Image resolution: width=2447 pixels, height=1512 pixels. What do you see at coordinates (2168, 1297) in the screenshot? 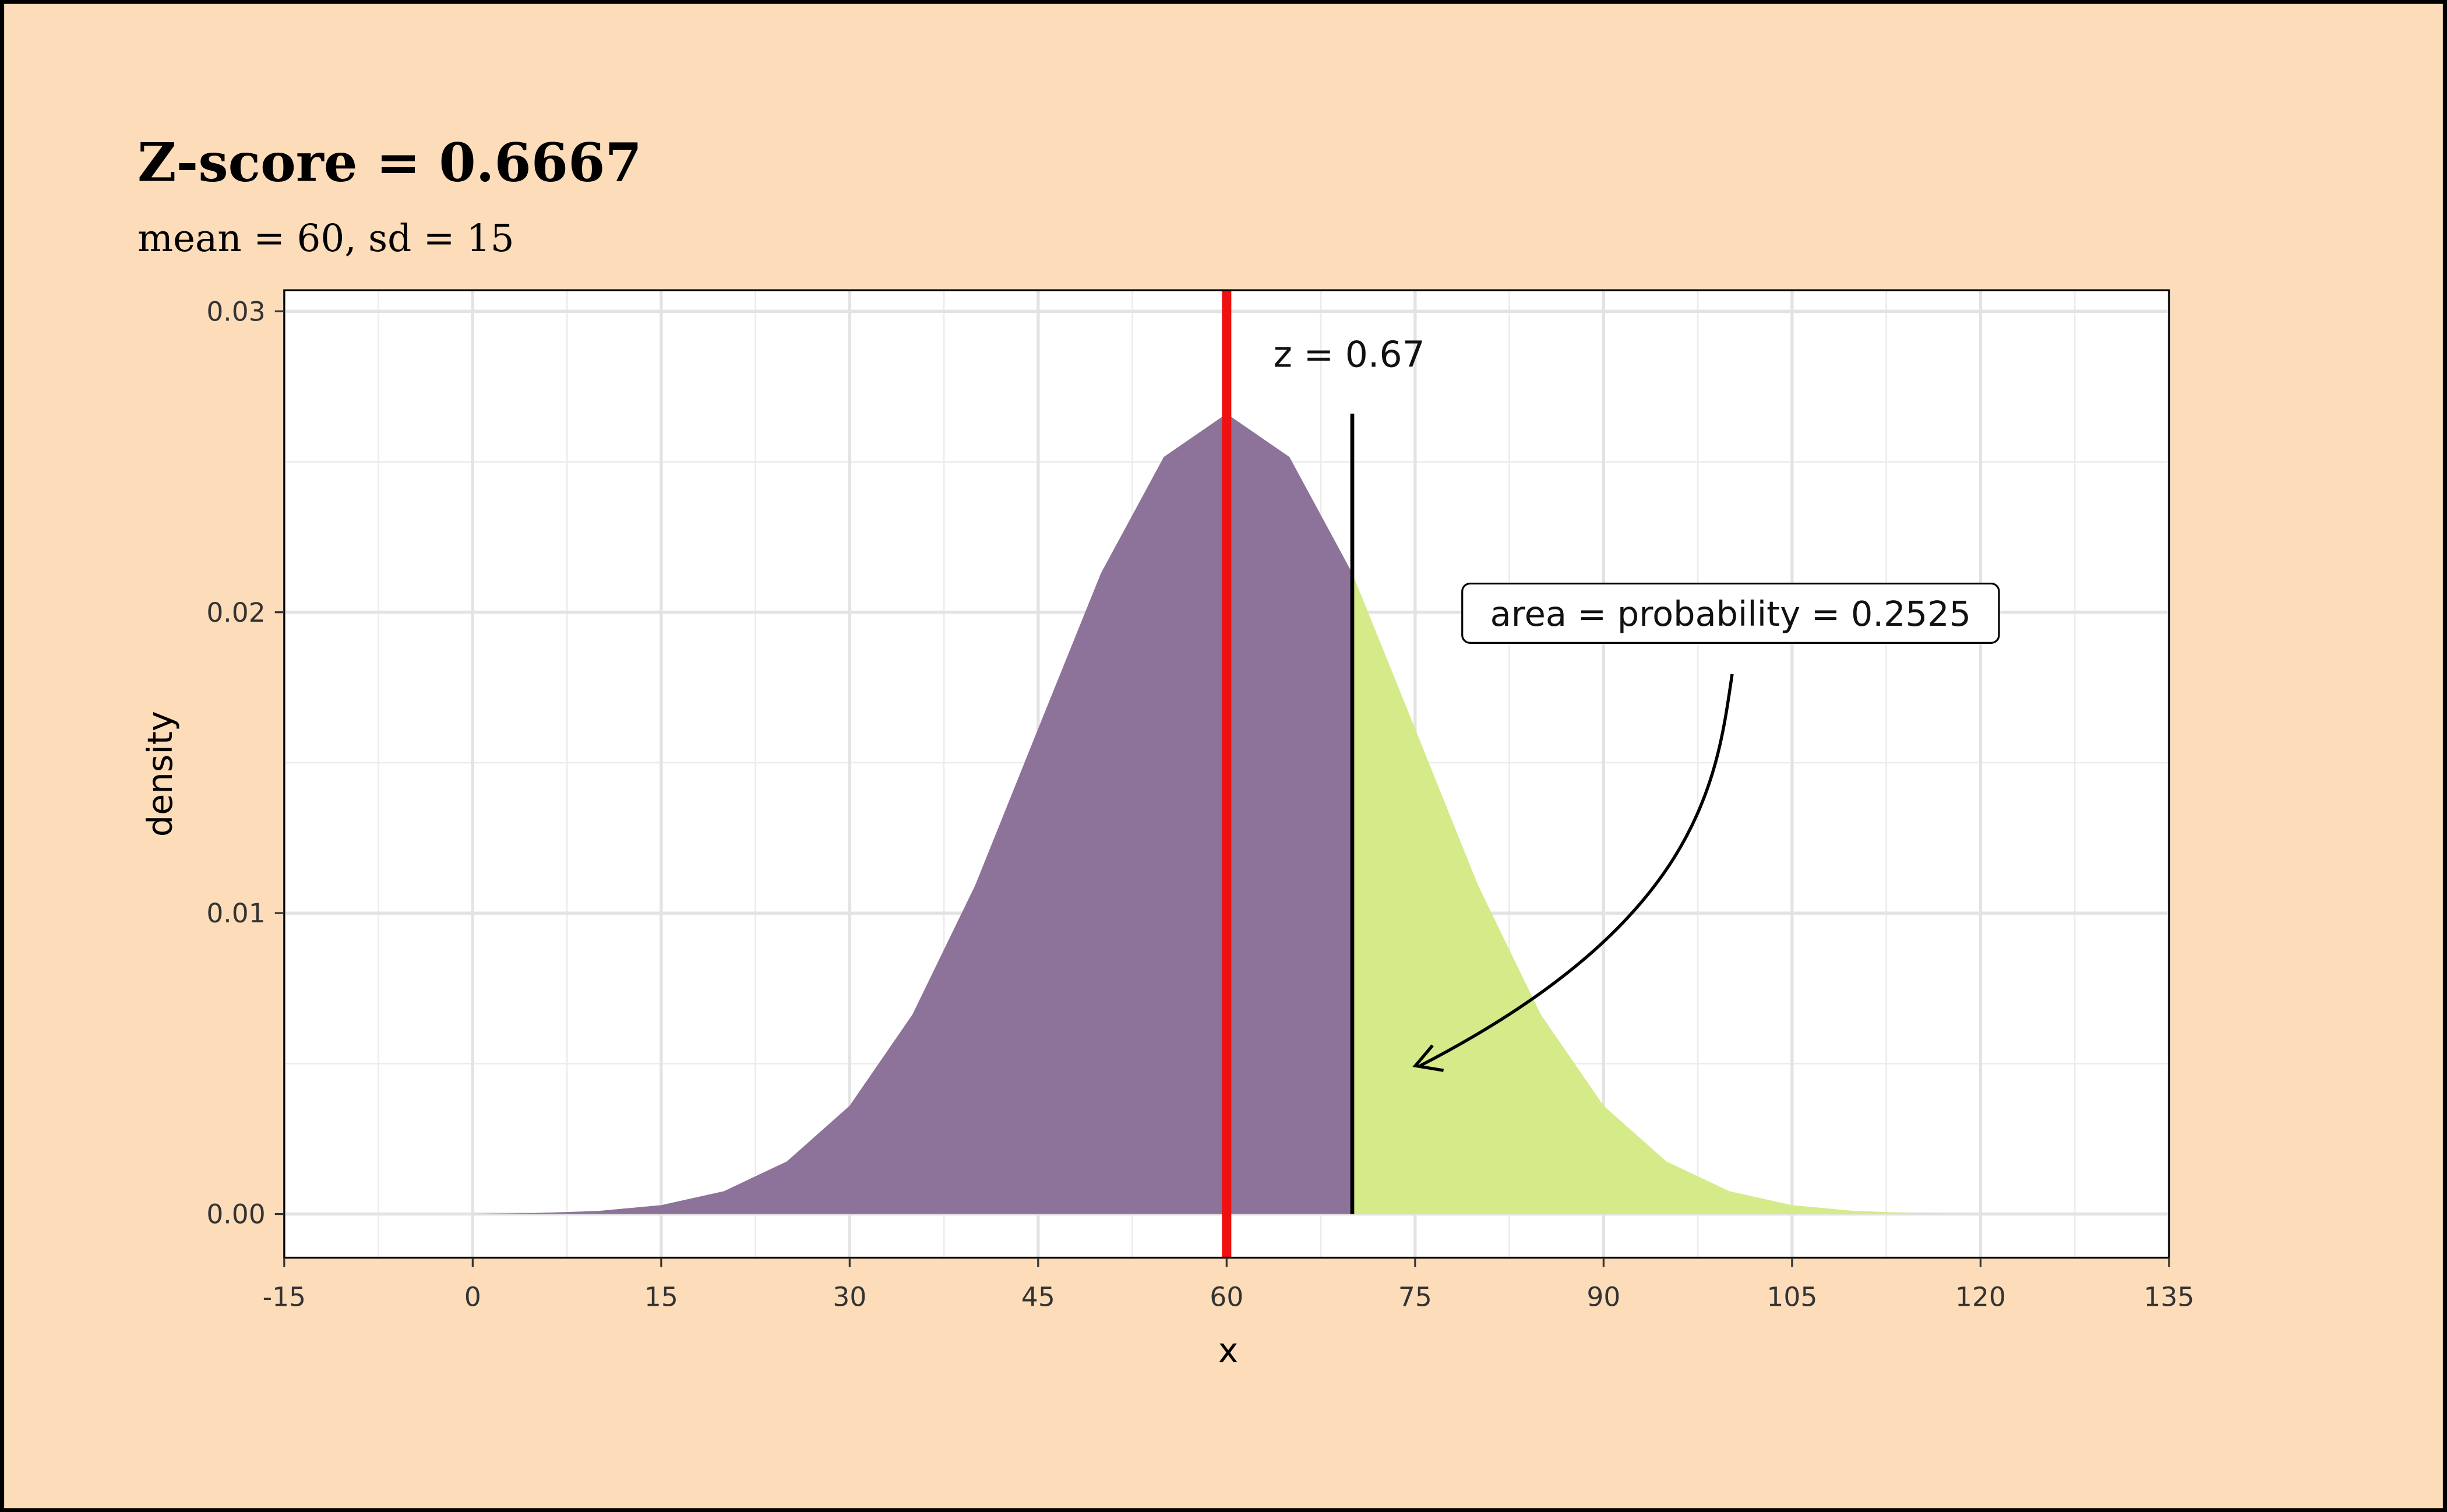
I see `x-tick-label: 135` at bounding box center [2168, 1297].